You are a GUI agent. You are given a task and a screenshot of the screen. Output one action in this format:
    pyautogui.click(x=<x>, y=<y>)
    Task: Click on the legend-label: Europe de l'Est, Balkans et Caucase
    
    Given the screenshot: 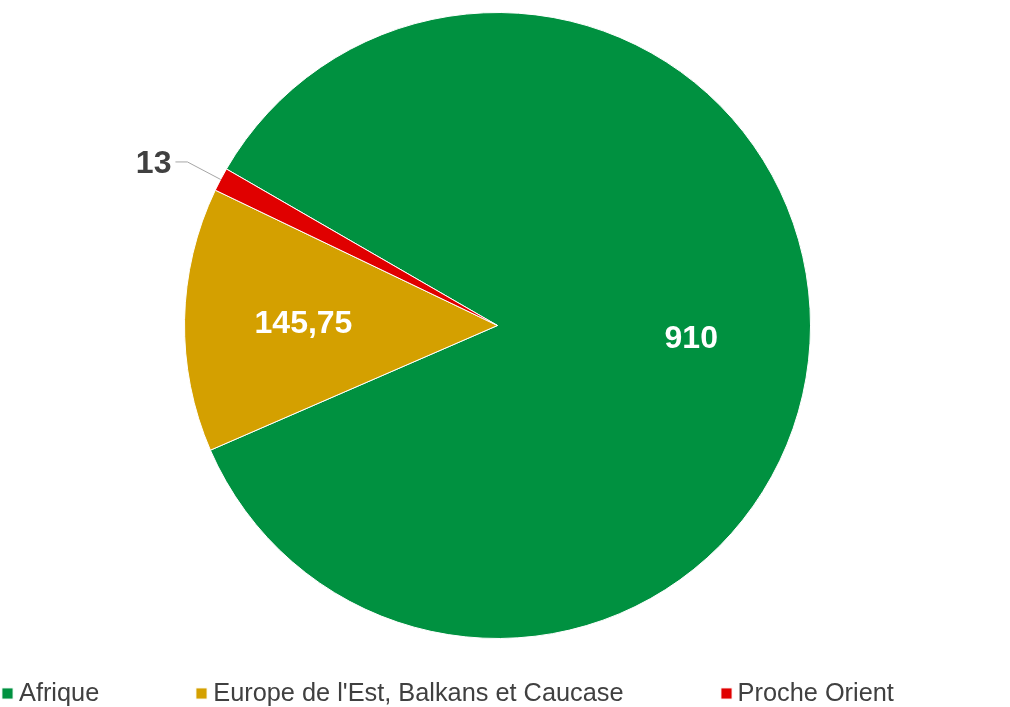 What is the action you would take?
    pyautogui.click(x=418, y=692)
    